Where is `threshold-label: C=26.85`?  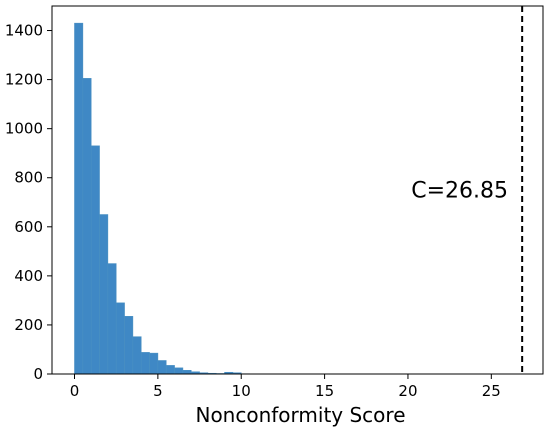 threshold-label: C=26.85 is located at coordinates (459, 190).